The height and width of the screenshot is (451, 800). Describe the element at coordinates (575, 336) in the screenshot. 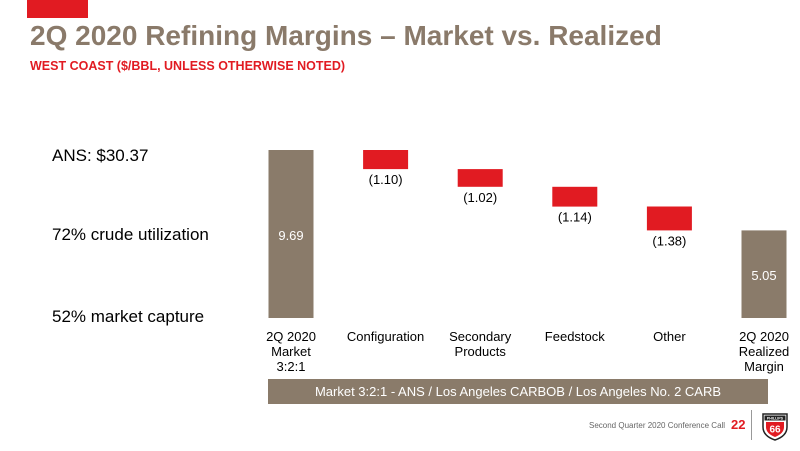

I see `category-label-3: Feedstock` at that location.